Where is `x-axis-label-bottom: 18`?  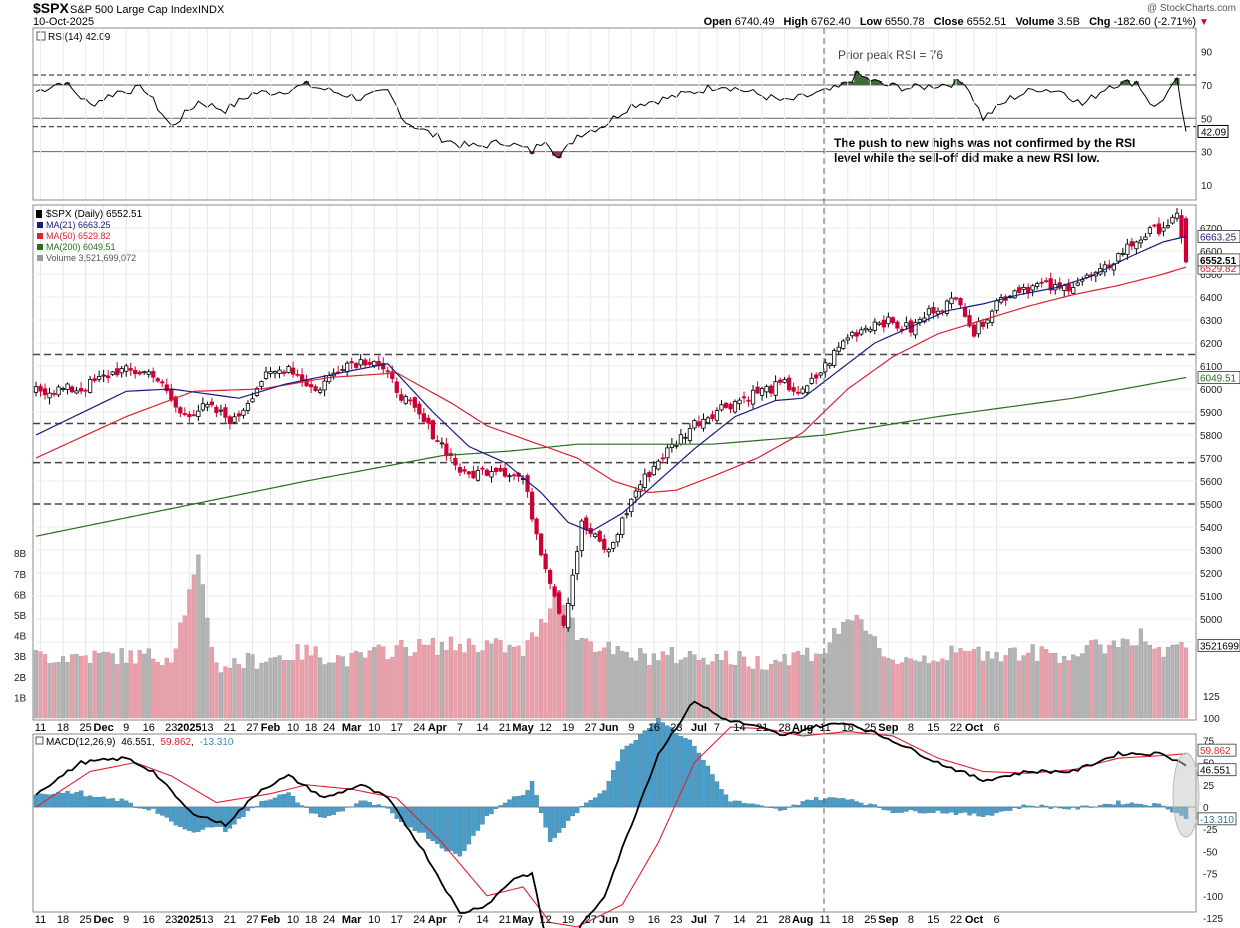
x-axis-label-bottom: 18 is located at coordinates (63, 920).